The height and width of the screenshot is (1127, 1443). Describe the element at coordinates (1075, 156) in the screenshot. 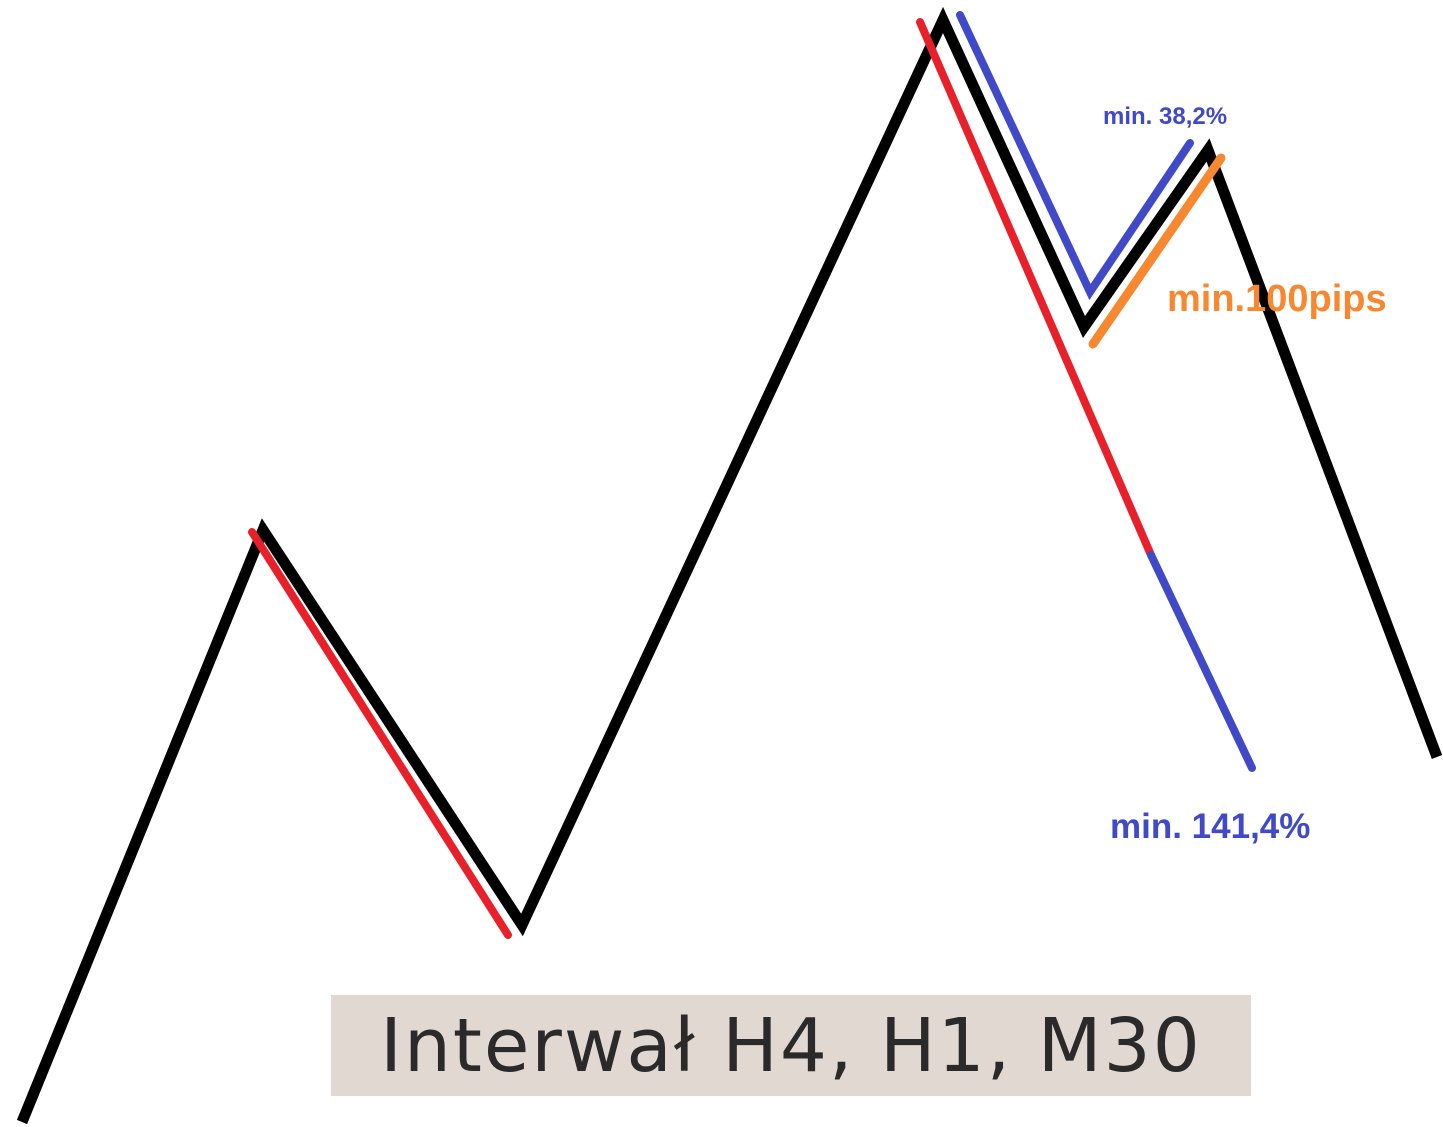

I see `retracement-blue-line` at that location.